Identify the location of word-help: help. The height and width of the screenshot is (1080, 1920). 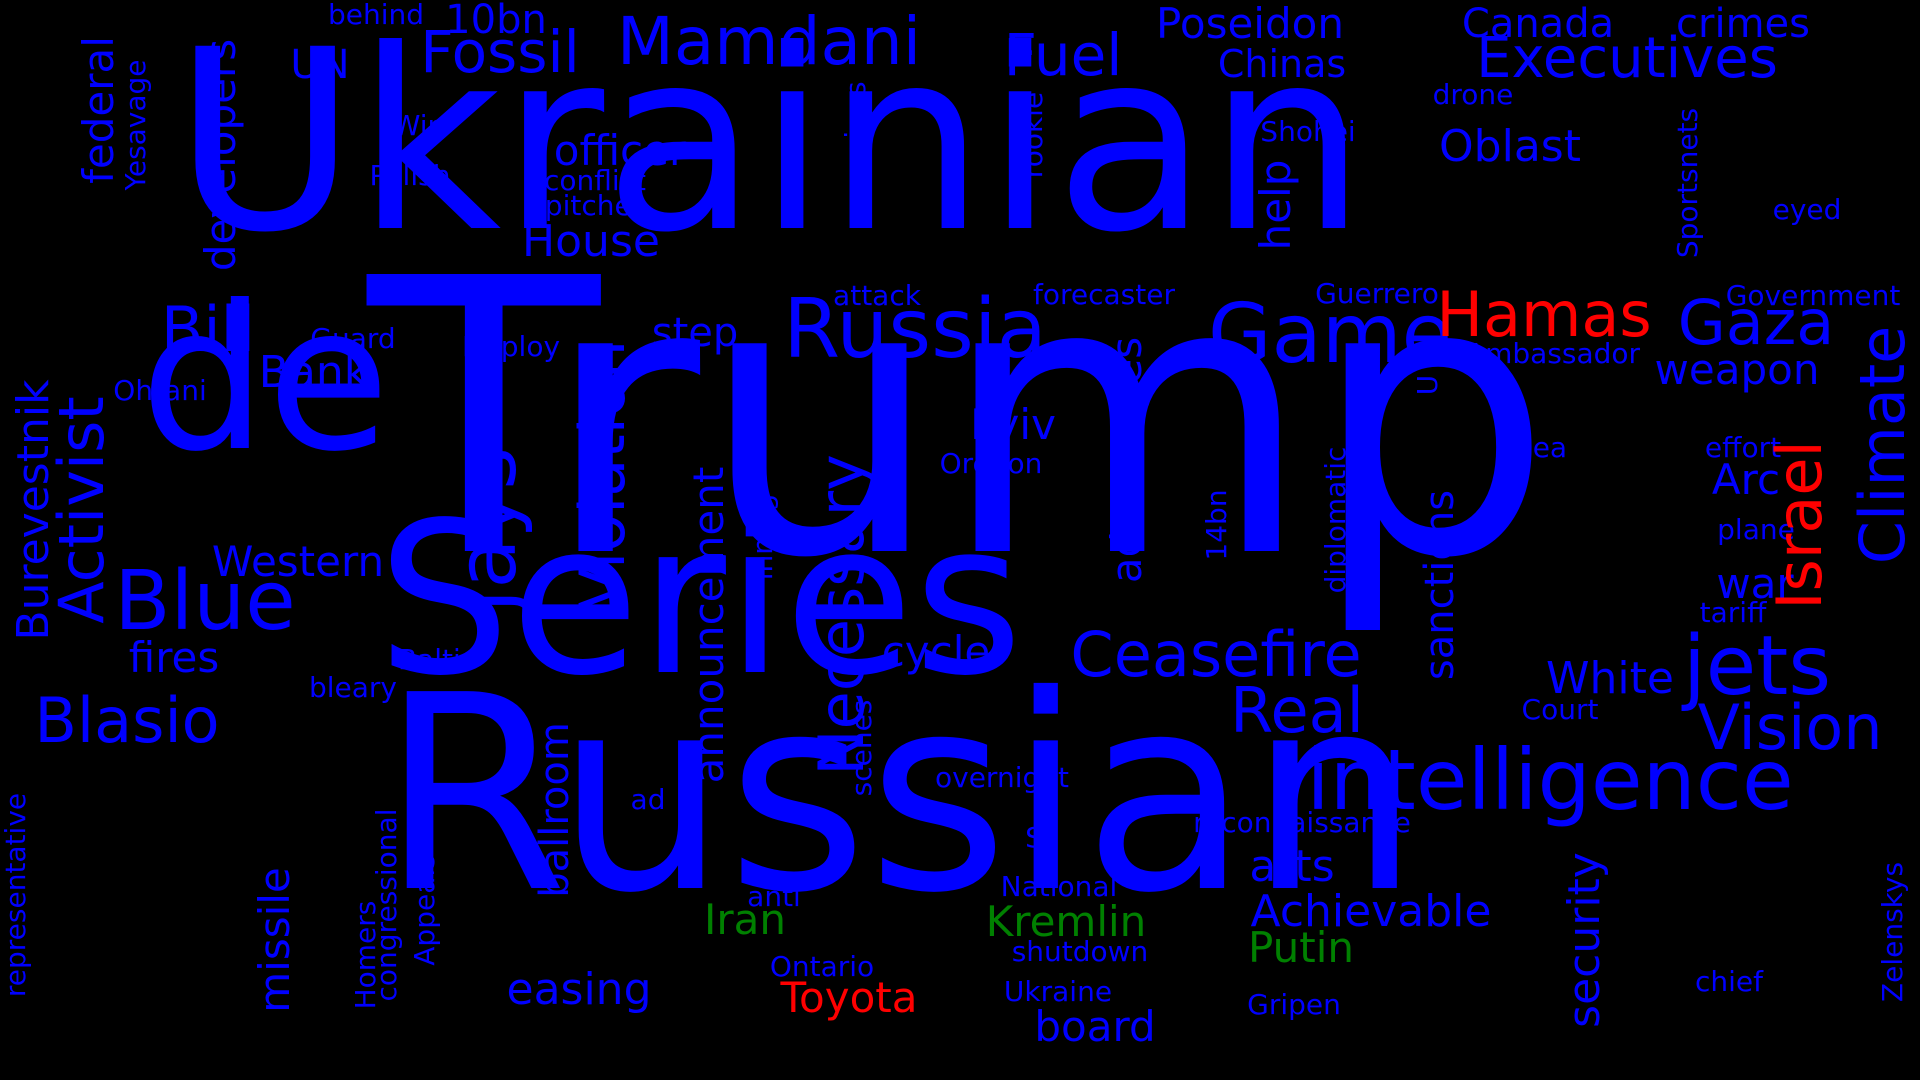
(1275, 205).